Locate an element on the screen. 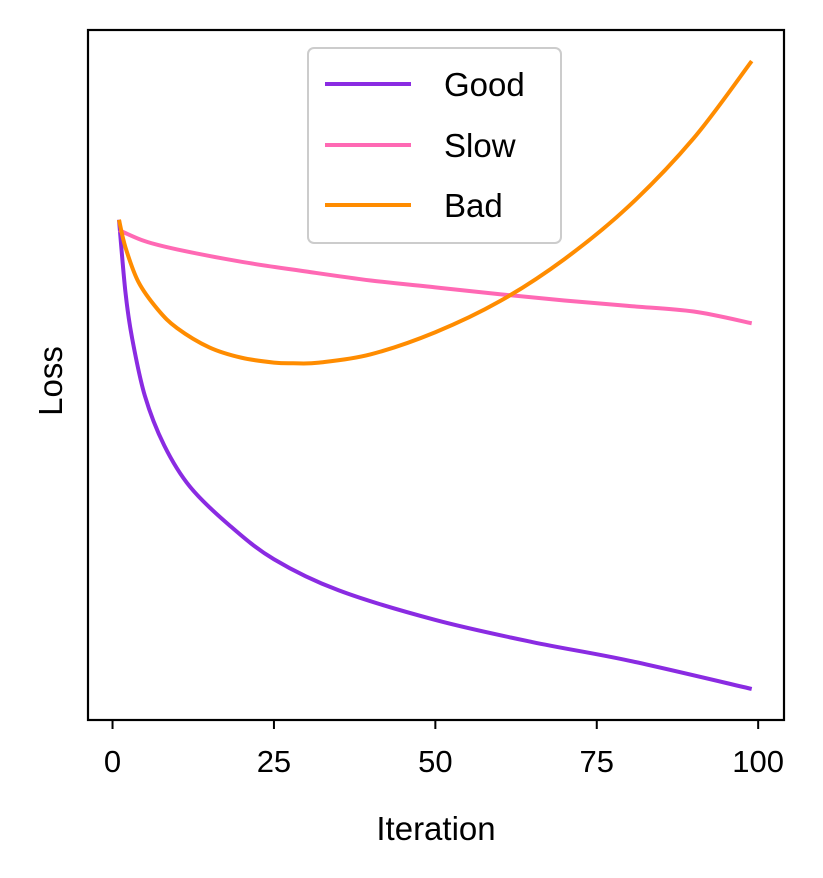 The image size is (823, 878). x-tick-label: 0 is located at coordinates (112, 761).